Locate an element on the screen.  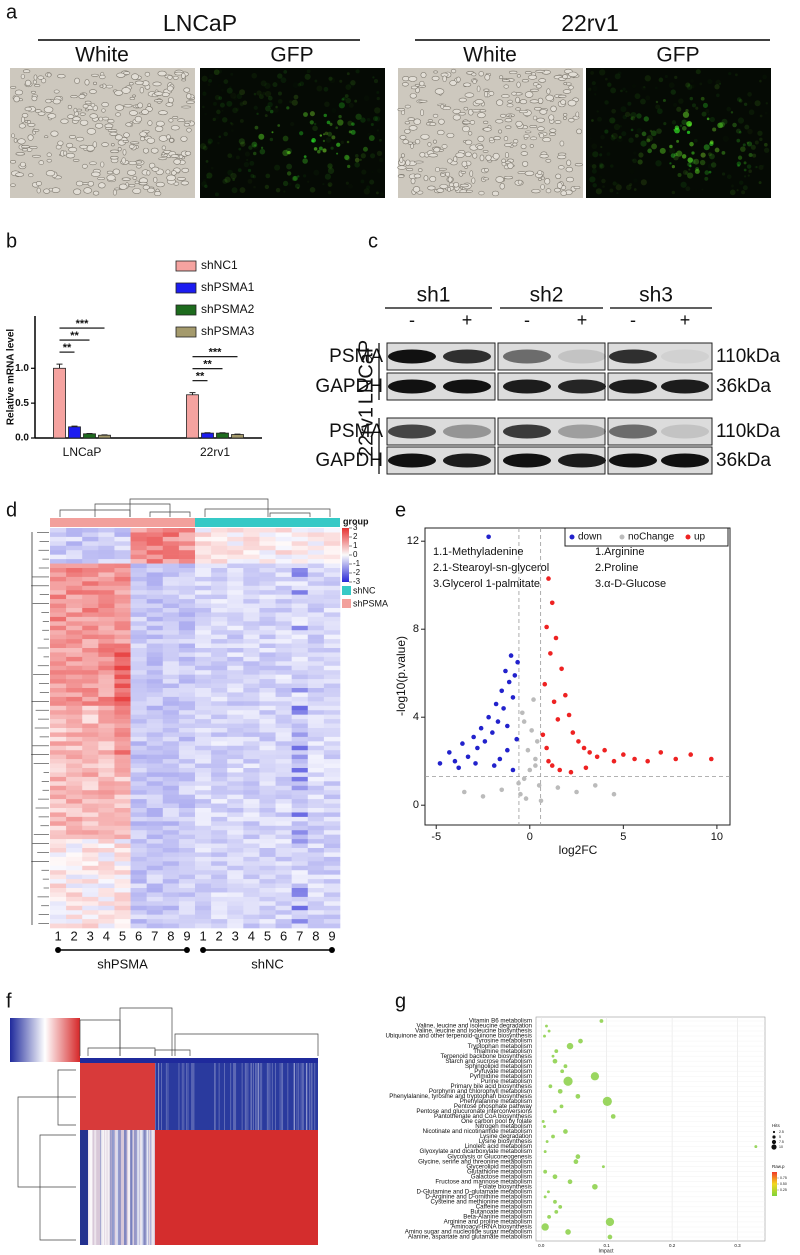
x-tick-label: 22rv1 is located at coordinates (215, 452).